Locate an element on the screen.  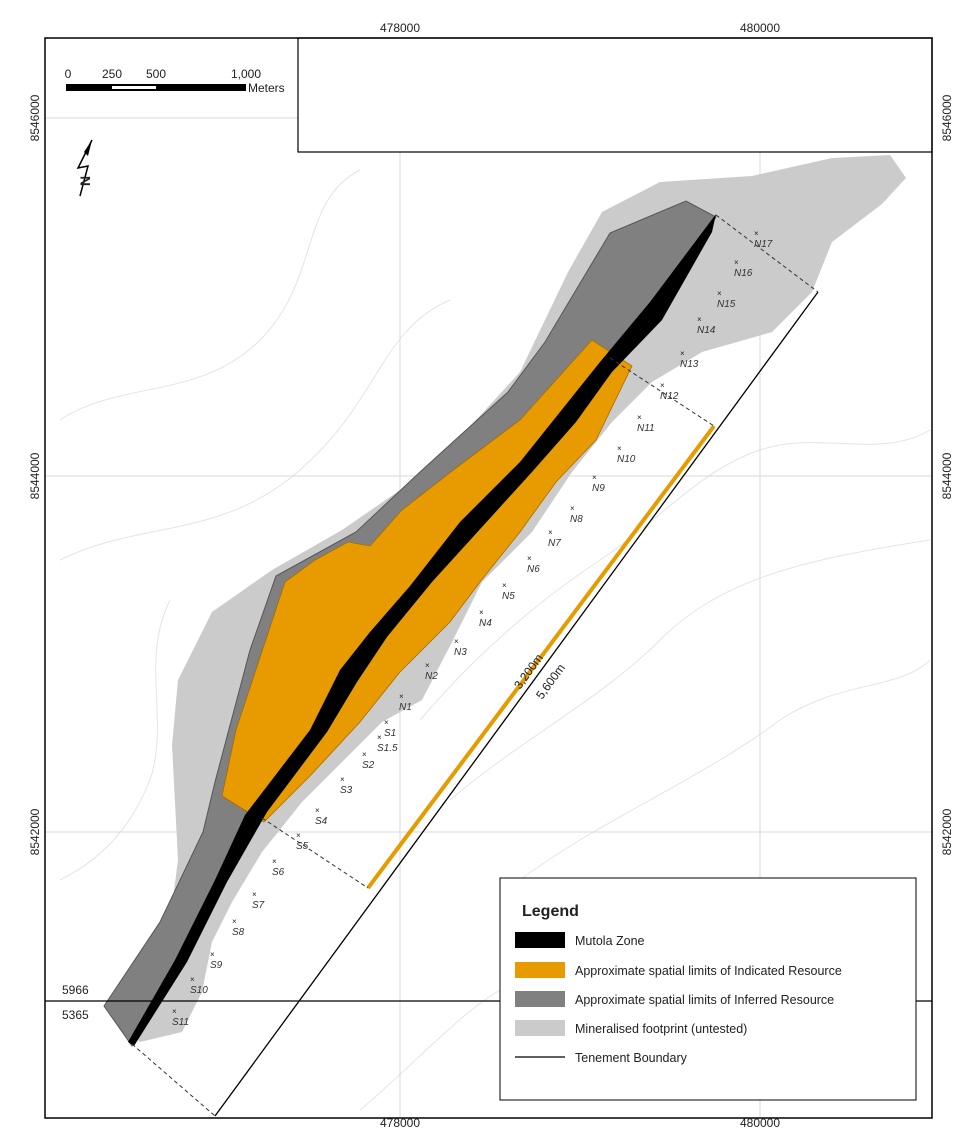
legend-title: Legend is located at coordinates (550, 911).